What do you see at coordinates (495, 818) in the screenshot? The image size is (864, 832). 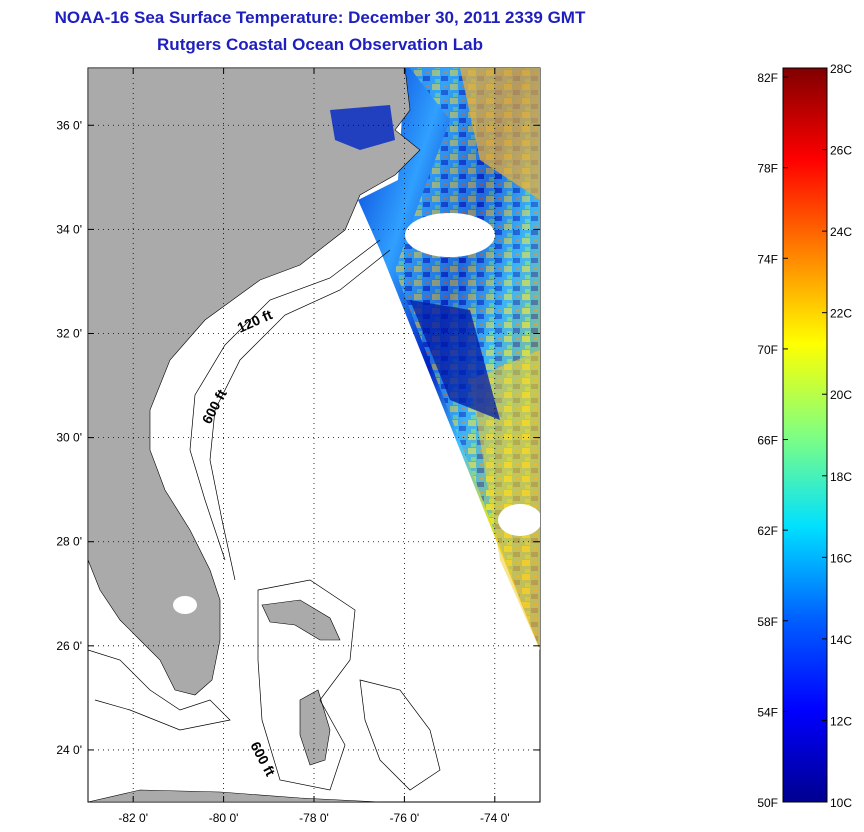 I see `longitude-label: -74 0'` at bounding box center [495, 818].